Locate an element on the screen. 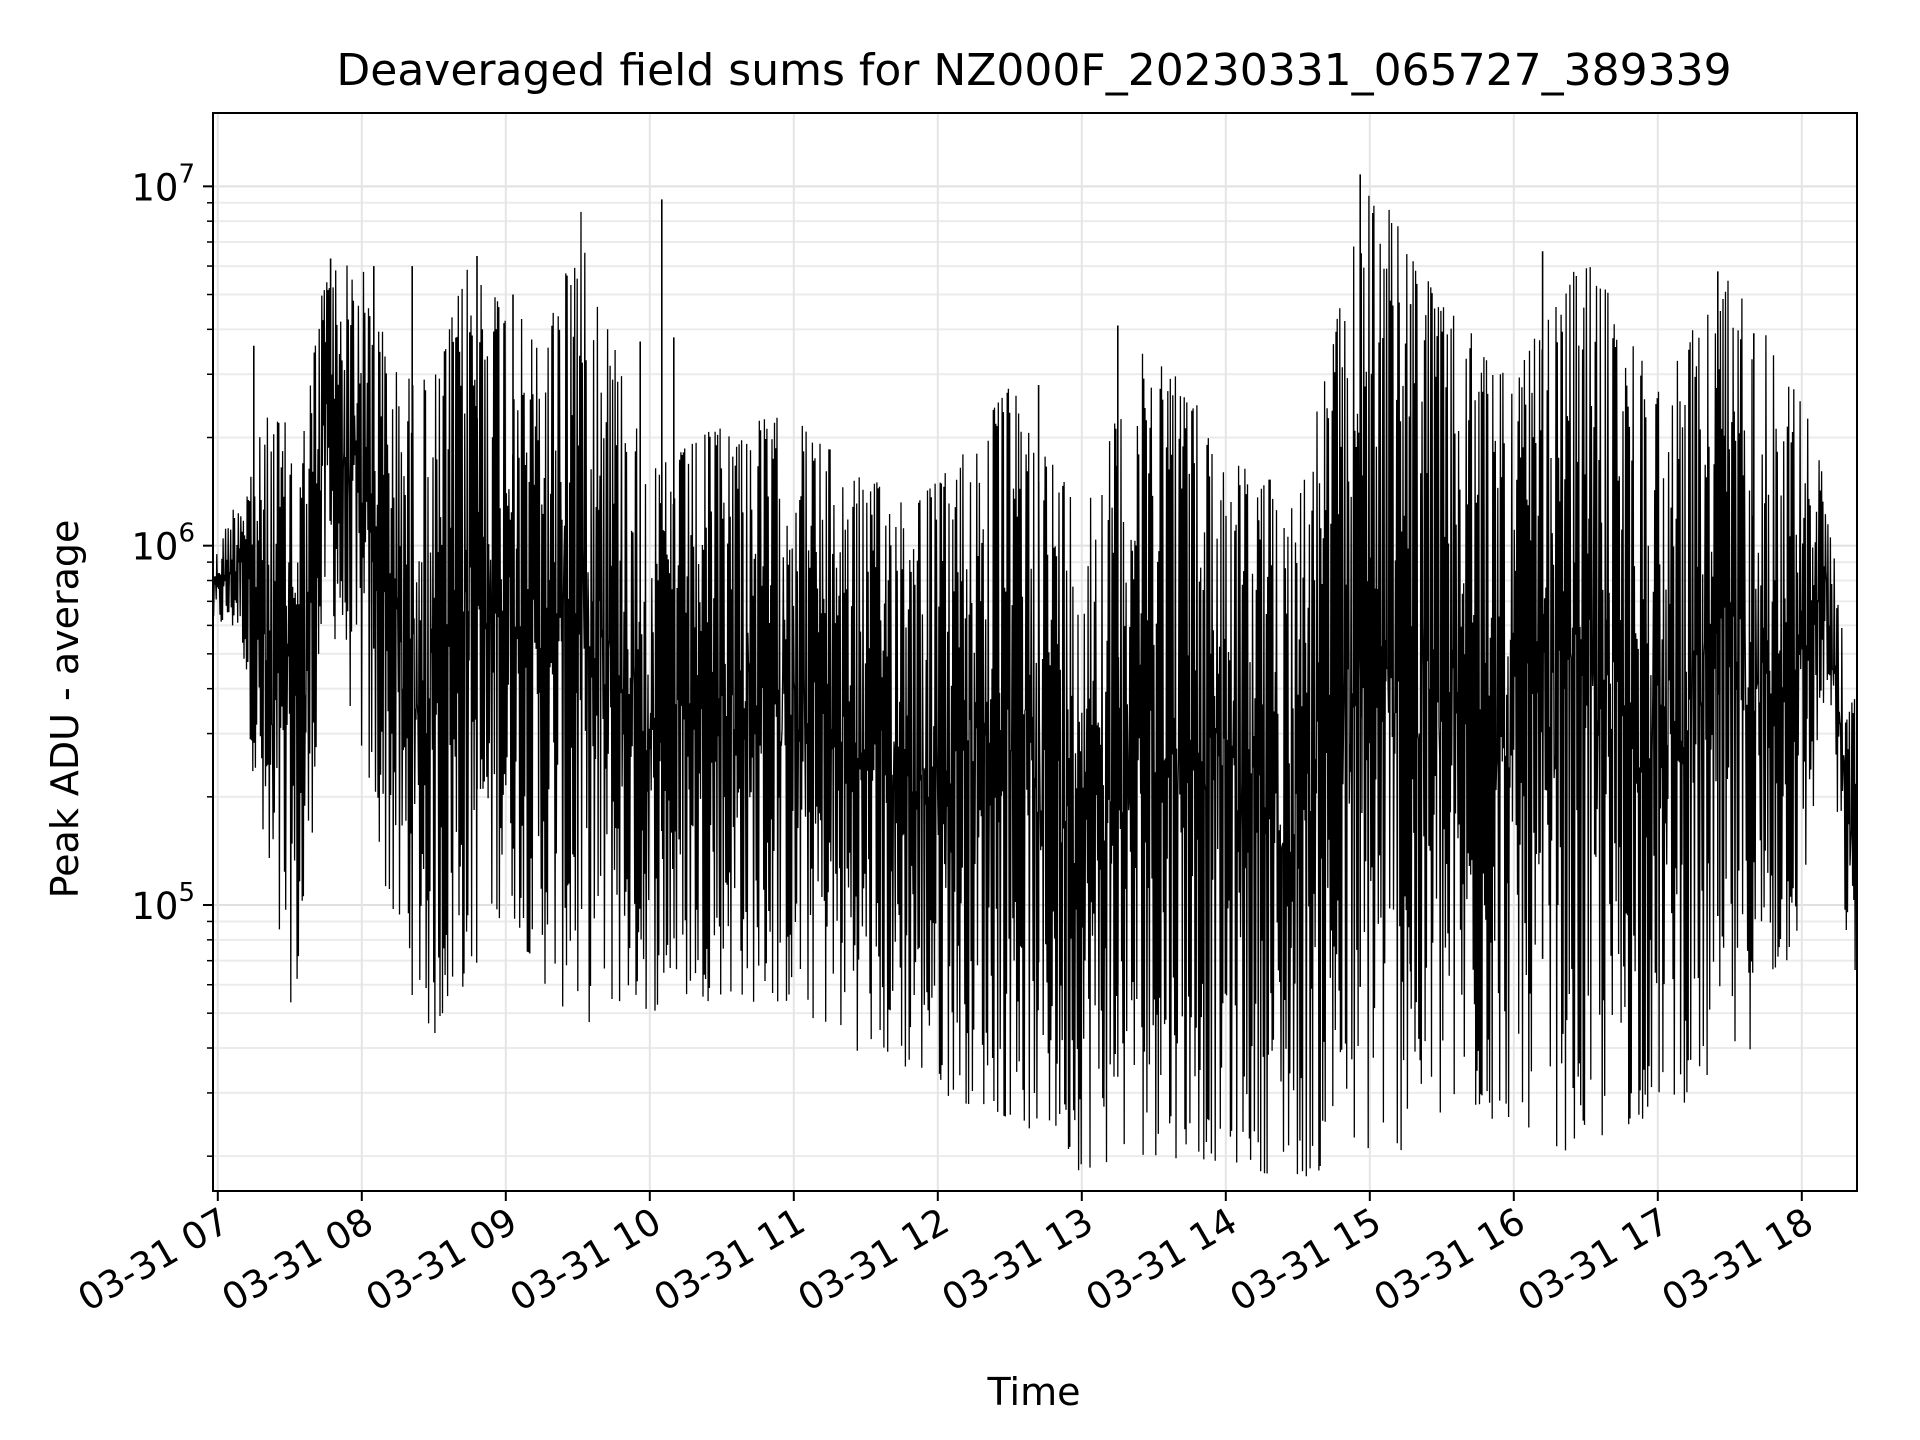 Image resolution: width=1920 pixels, height=1440 pixels. y-tick-label: 10⁷ is located at coordinates (163, 184).